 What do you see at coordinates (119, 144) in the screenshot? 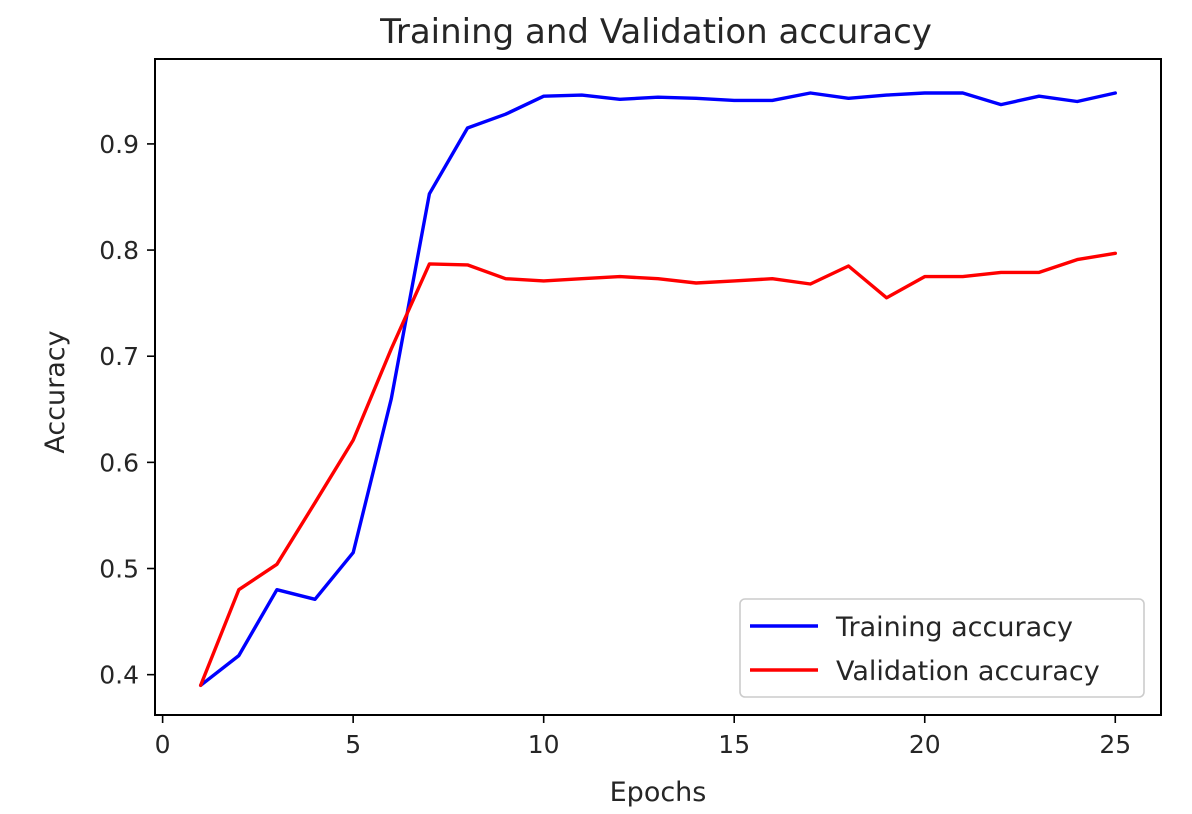
I see `y-tick-label: 0.9` at bounding box center [119, 144].